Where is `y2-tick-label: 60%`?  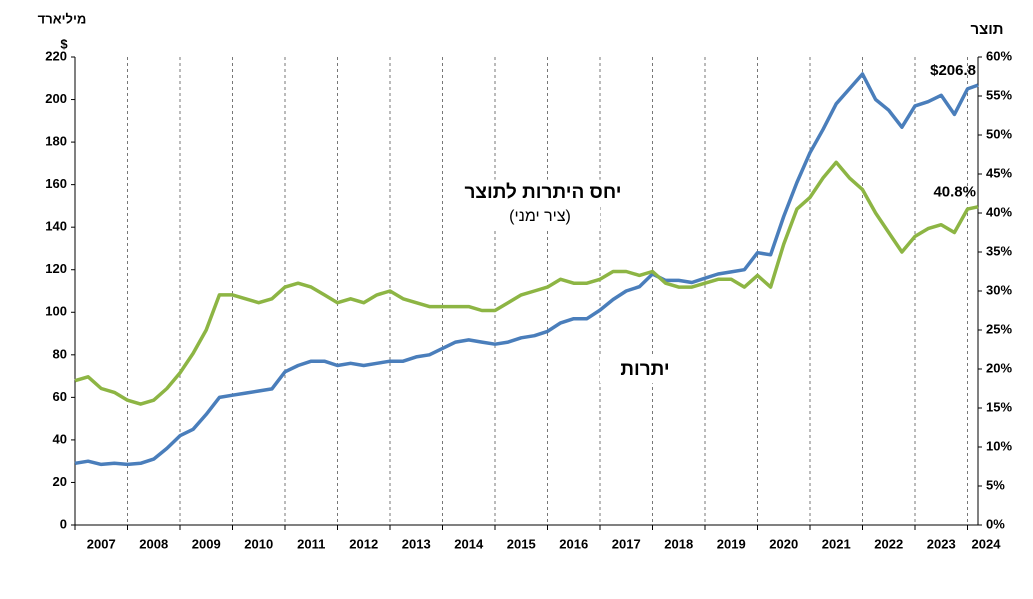 y2-tick-label: 60% is located at coordinates (999, 55).